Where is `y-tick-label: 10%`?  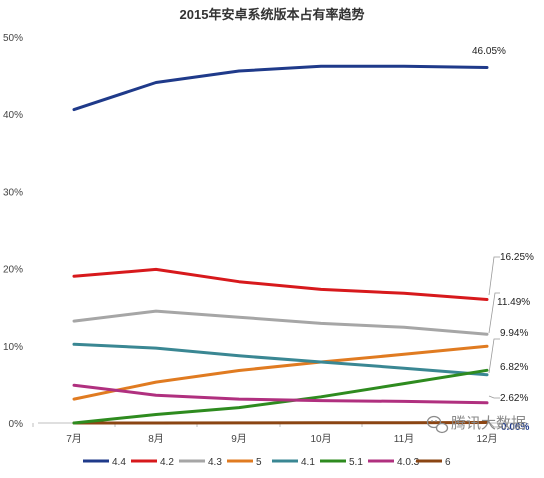 y-tick-label: 10% is located at coordinates (13, 347).